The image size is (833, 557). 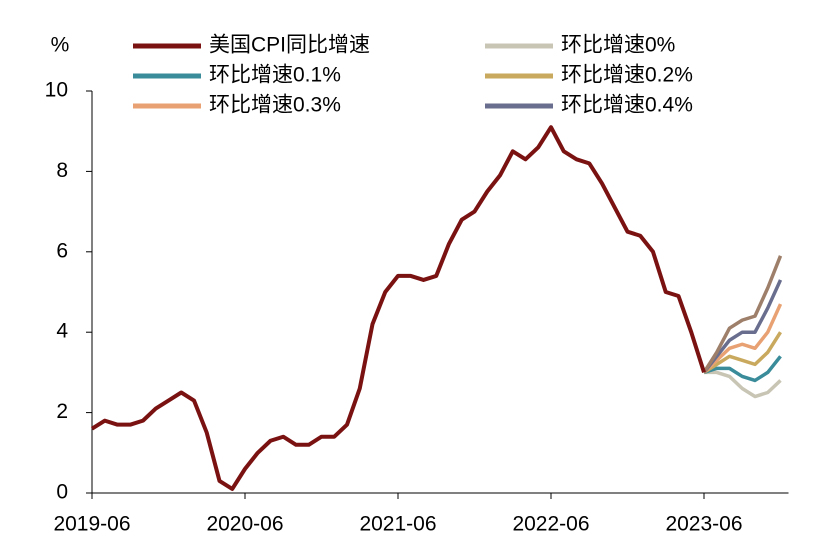 What do you see at coordinates (618, 45) in the screenshot?
I see `legend-label: 环比增速0%` at bounding box center [618, 45].